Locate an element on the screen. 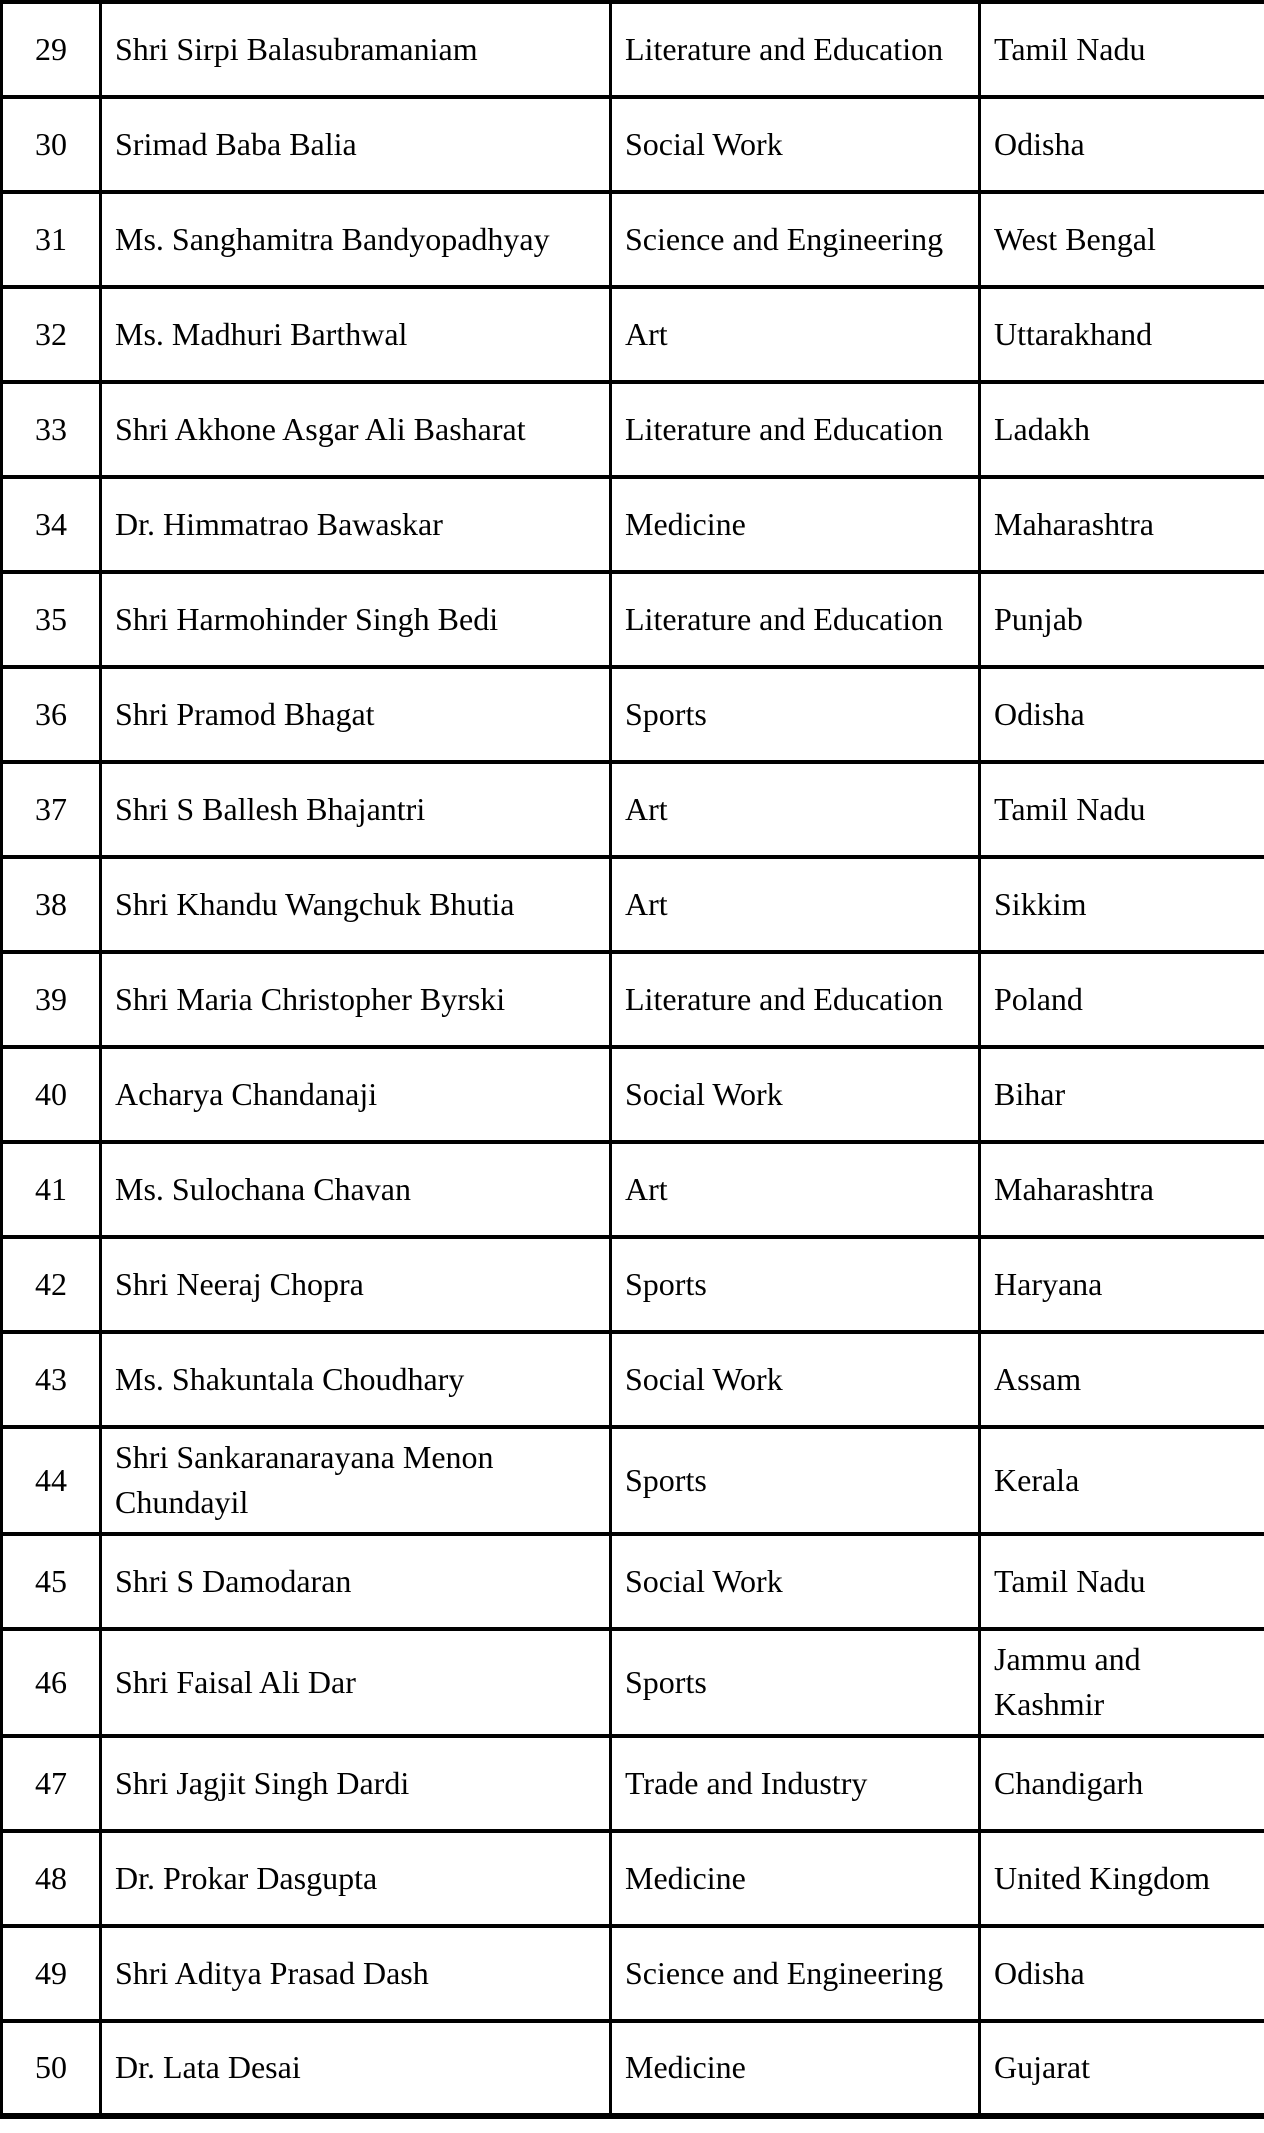 This screenshot has width=1264, height=2133. table-row: 30 Srimad Baba Balia Social Work Odisha is located at coordinates (632, 144).